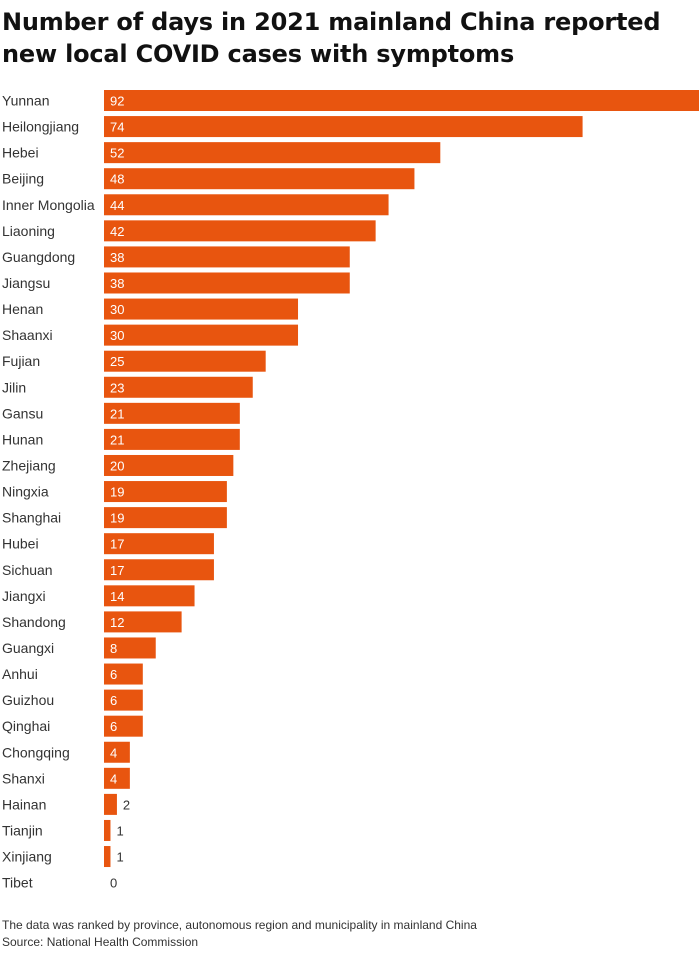 The height and width of the screenshot is (954, 700). What do you see at coordinates (107, 830) in the screenshot?
I see `bar-tianjin` at bounding box center [107, 830].